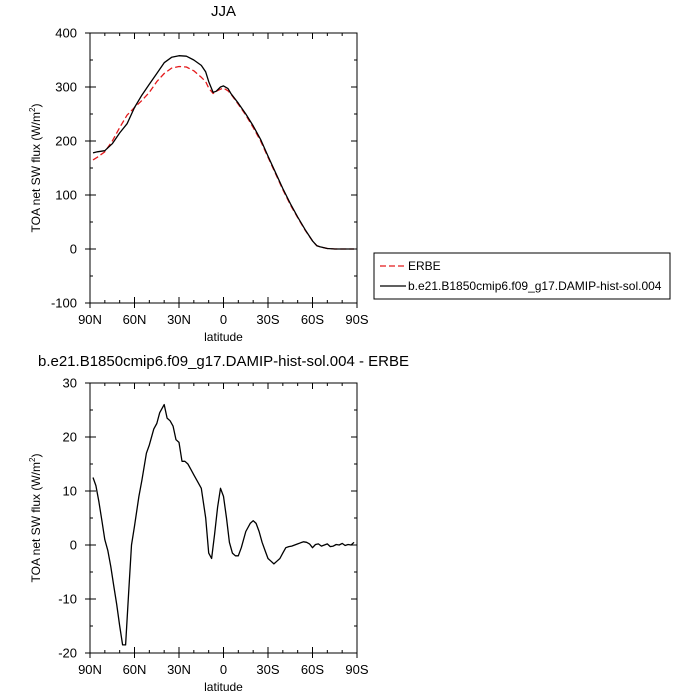 The image size is (700, 700). Describe the element at coordinates (223, 319) in the screenshot. I see `chart1-xtick-label: 0` at that location.